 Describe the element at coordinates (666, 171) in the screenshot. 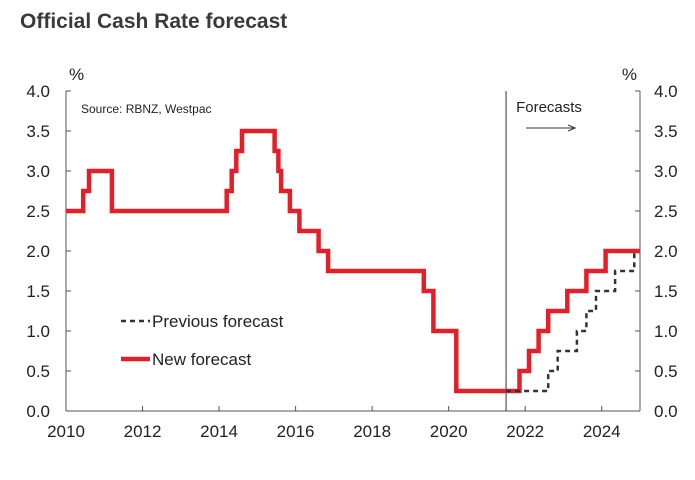

I see `y-tick-label-right: 3.0` at that location.